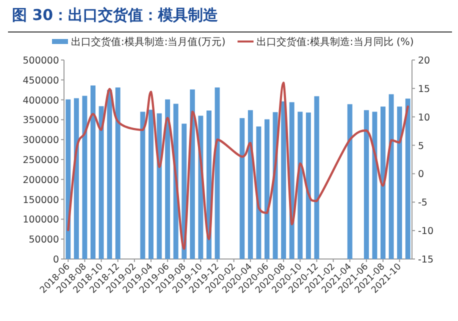 The height and width of the screenshot is (321, 458). I want to click on y-tick-label: 400000, so click(40, 100).